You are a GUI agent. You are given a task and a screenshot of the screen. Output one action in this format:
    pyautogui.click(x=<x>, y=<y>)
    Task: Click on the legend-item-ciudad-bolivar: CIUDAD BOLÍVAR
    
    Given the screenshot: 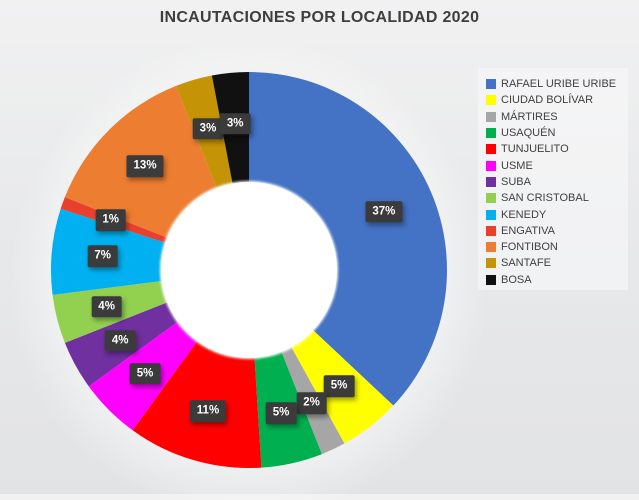 What is the action you would take?
    pyautogui.click(x=551, y=100)
    